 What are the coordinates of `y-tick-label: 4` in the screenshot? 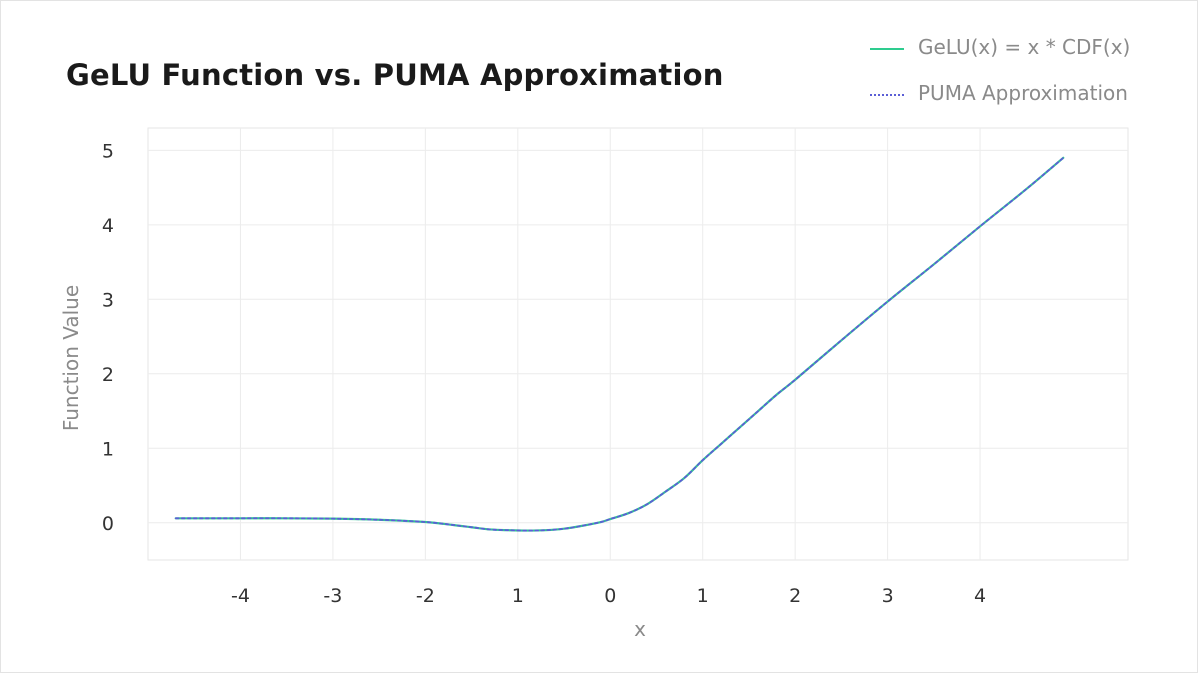 It's located at (108, 226).